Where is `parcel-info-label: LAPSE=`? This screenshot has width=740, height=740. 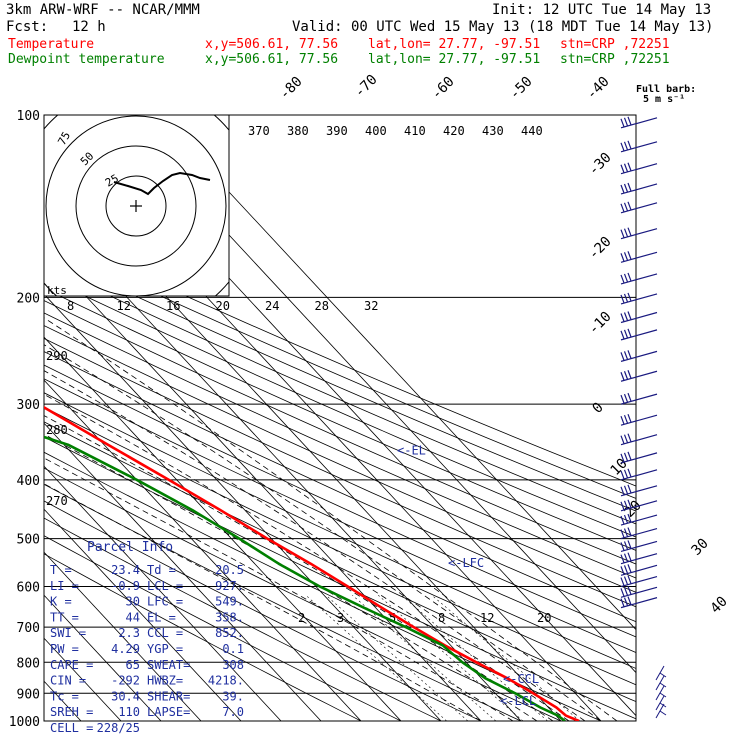 parcel-info-label: LAPSE= is located at coordinates (168, 712).